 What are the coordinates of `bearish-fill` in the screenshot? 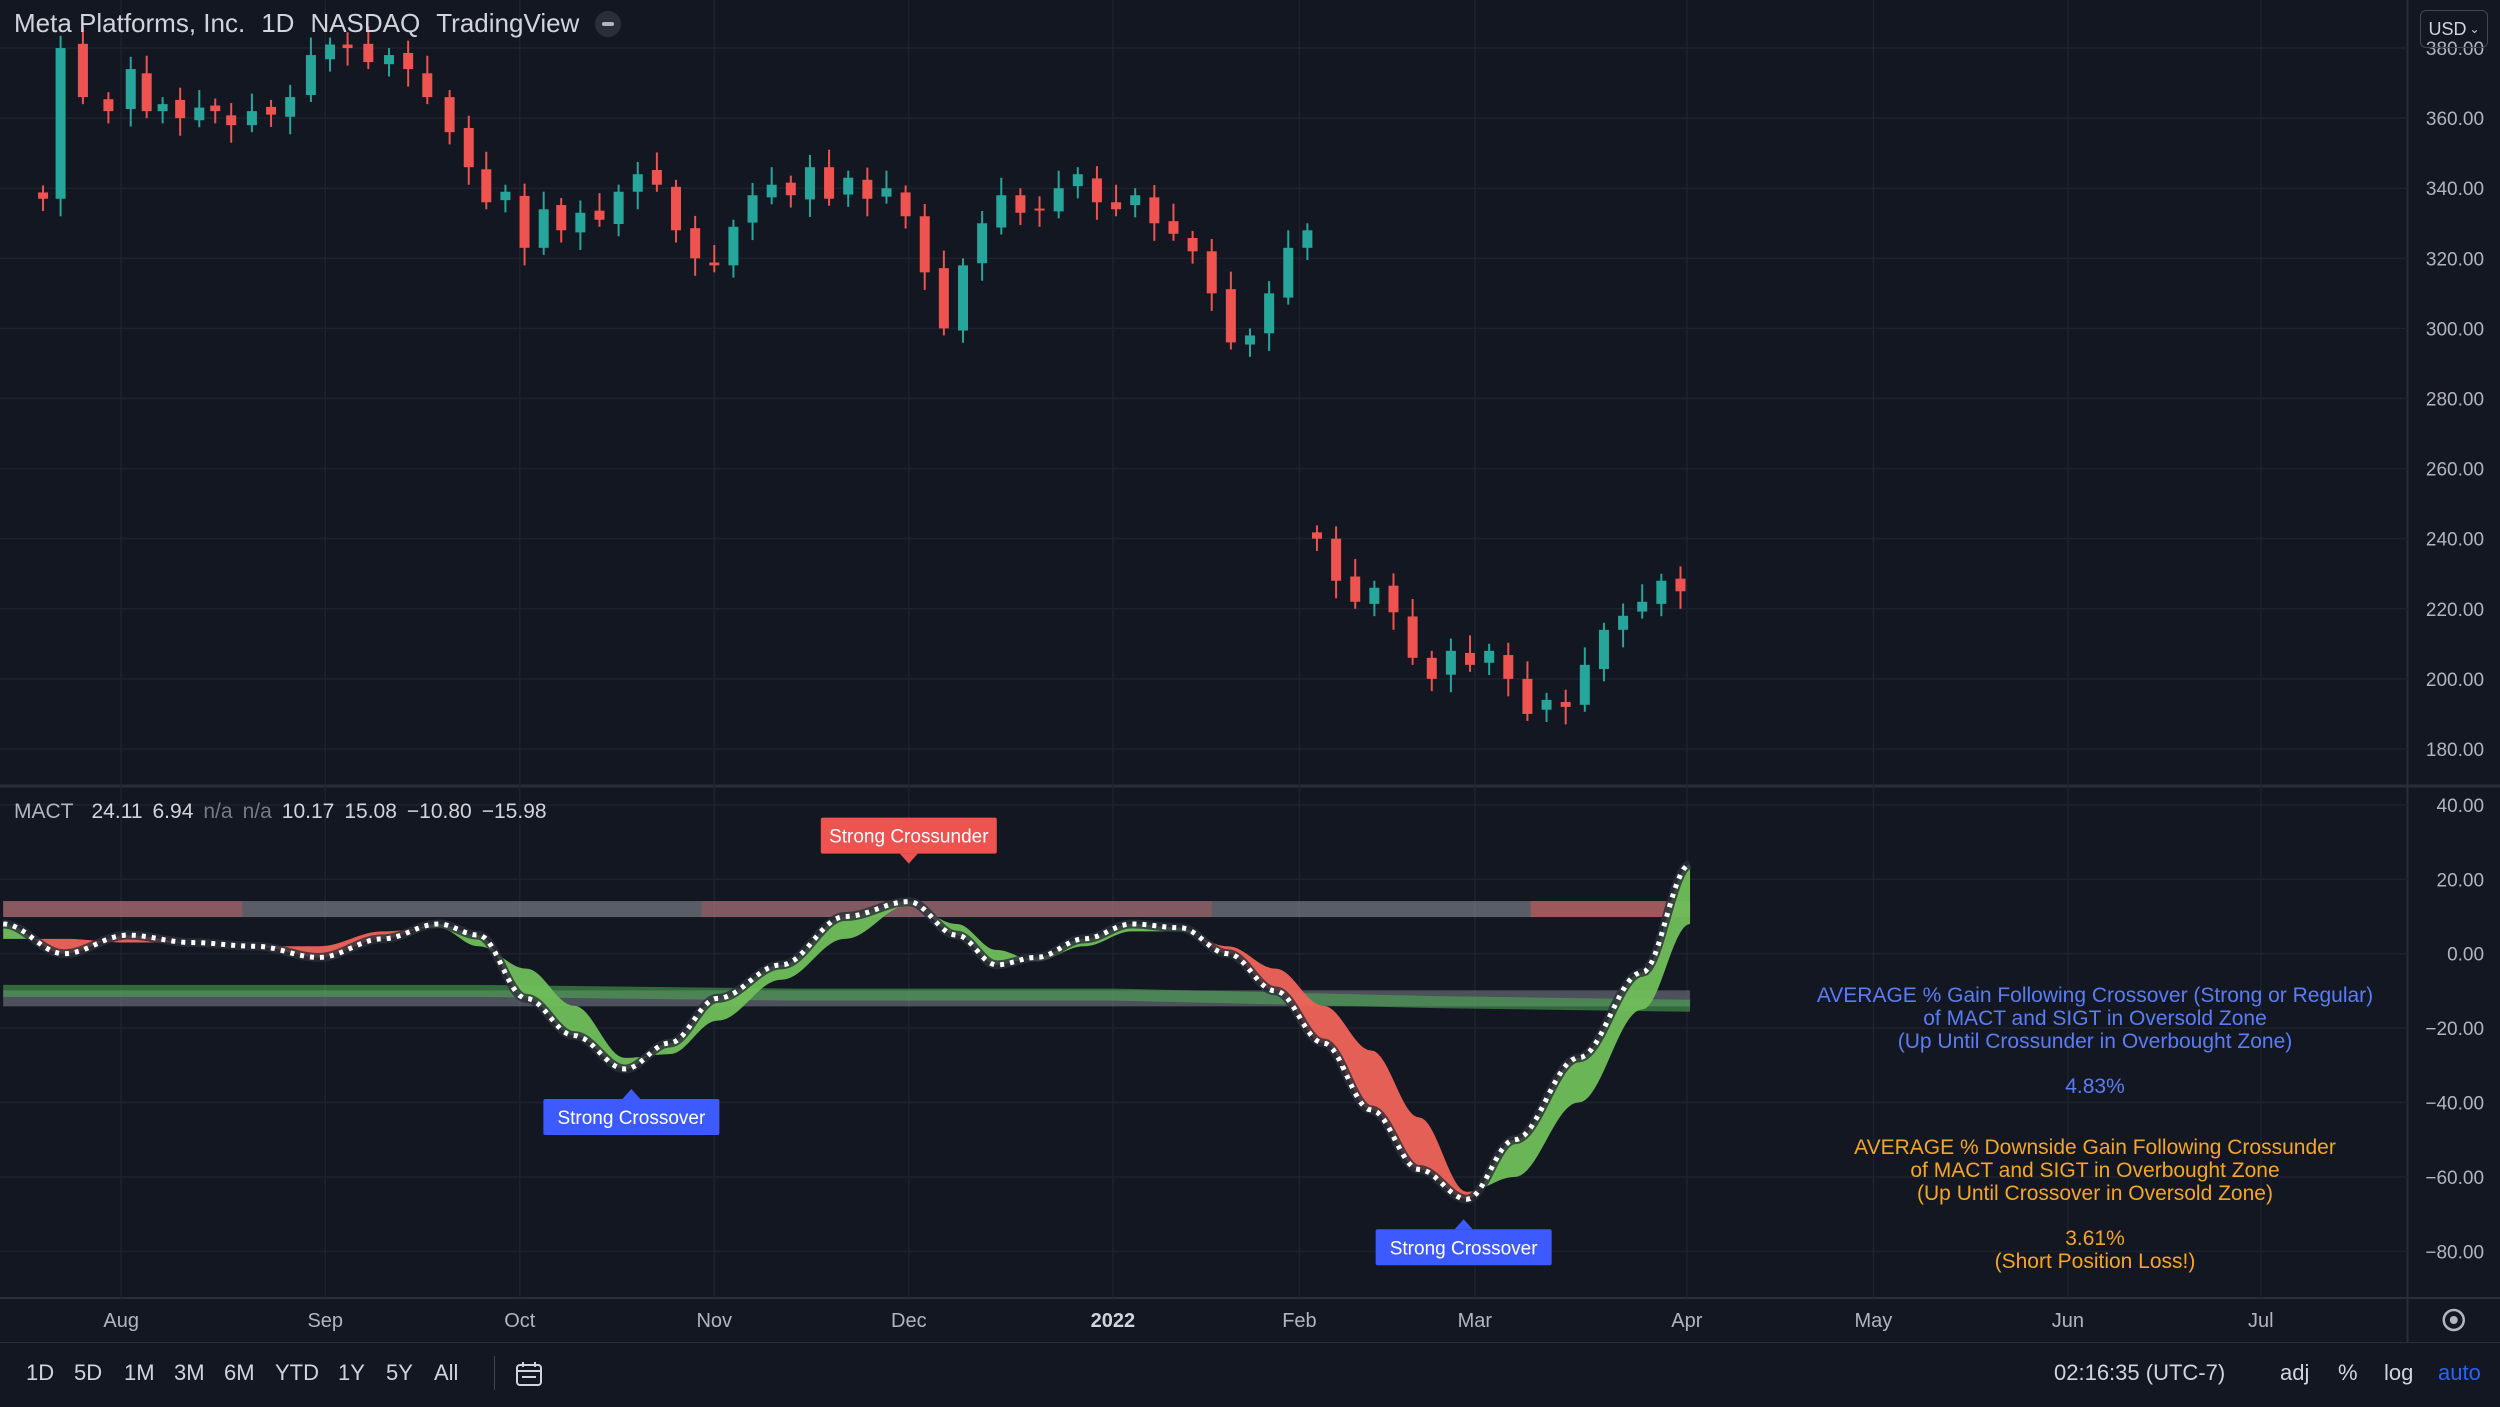 It's located at (1340, 1068).